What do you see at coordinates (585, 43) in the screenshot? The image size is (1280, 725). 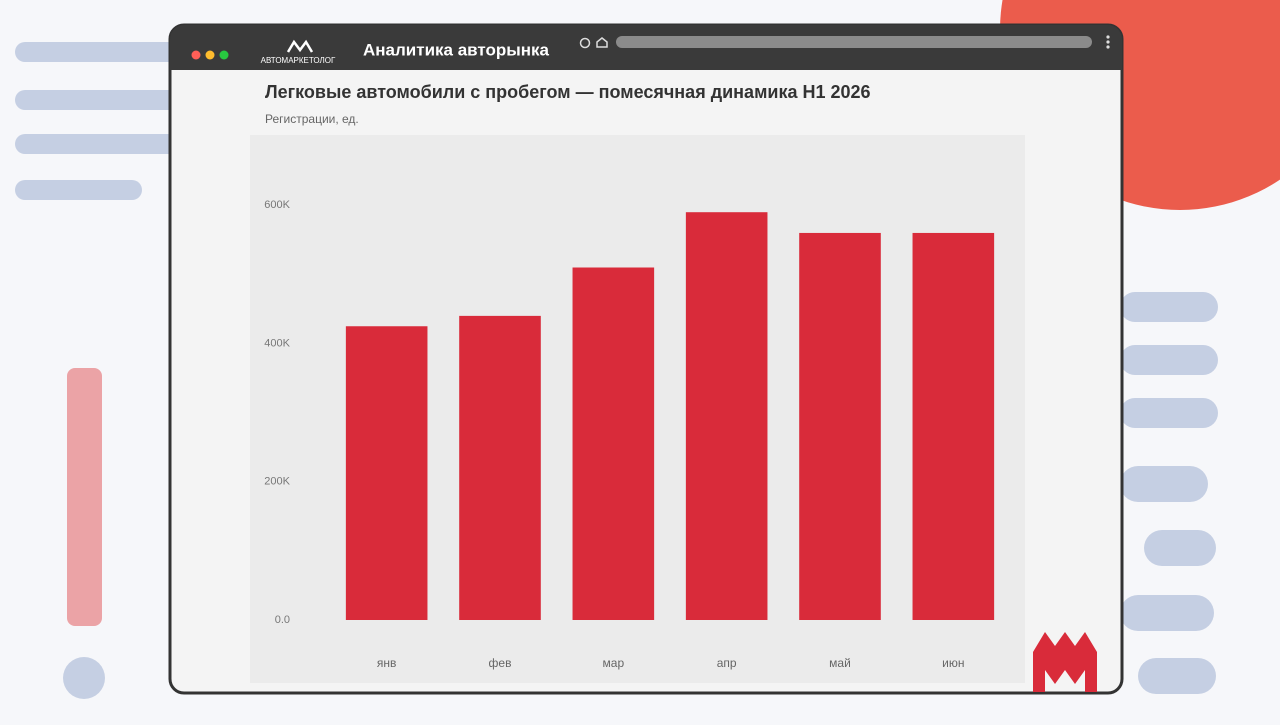 I see `search-icon` at bounding box center [585, 43].